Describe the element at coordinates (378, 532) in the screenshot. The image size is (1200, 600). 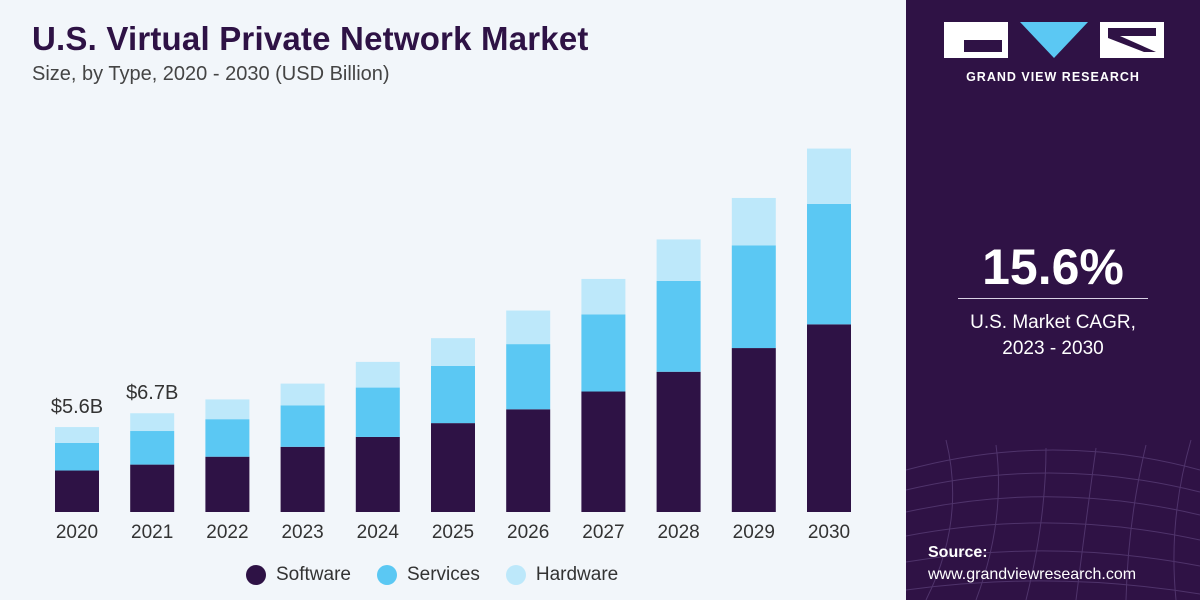
I see `x-tick-label-2024: 2024` at that location.